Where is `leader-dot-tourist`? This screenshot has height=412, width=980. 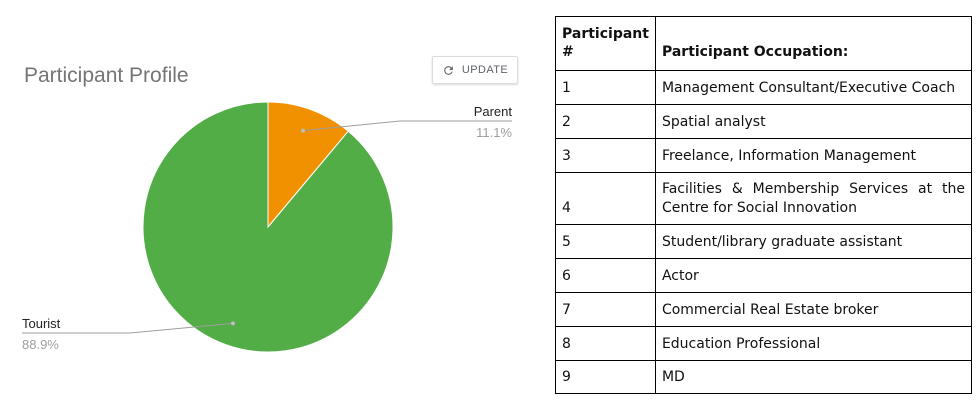 leader-dot-tourist is located at coordinates (232, 323).